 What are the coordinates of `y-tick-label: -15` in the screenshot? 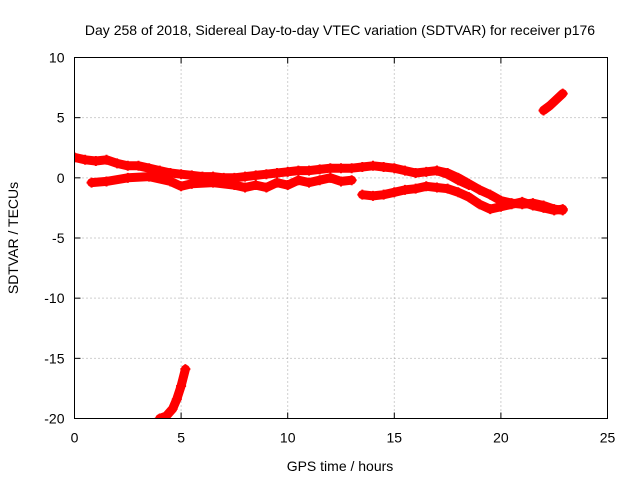 It's located at (54, 358).